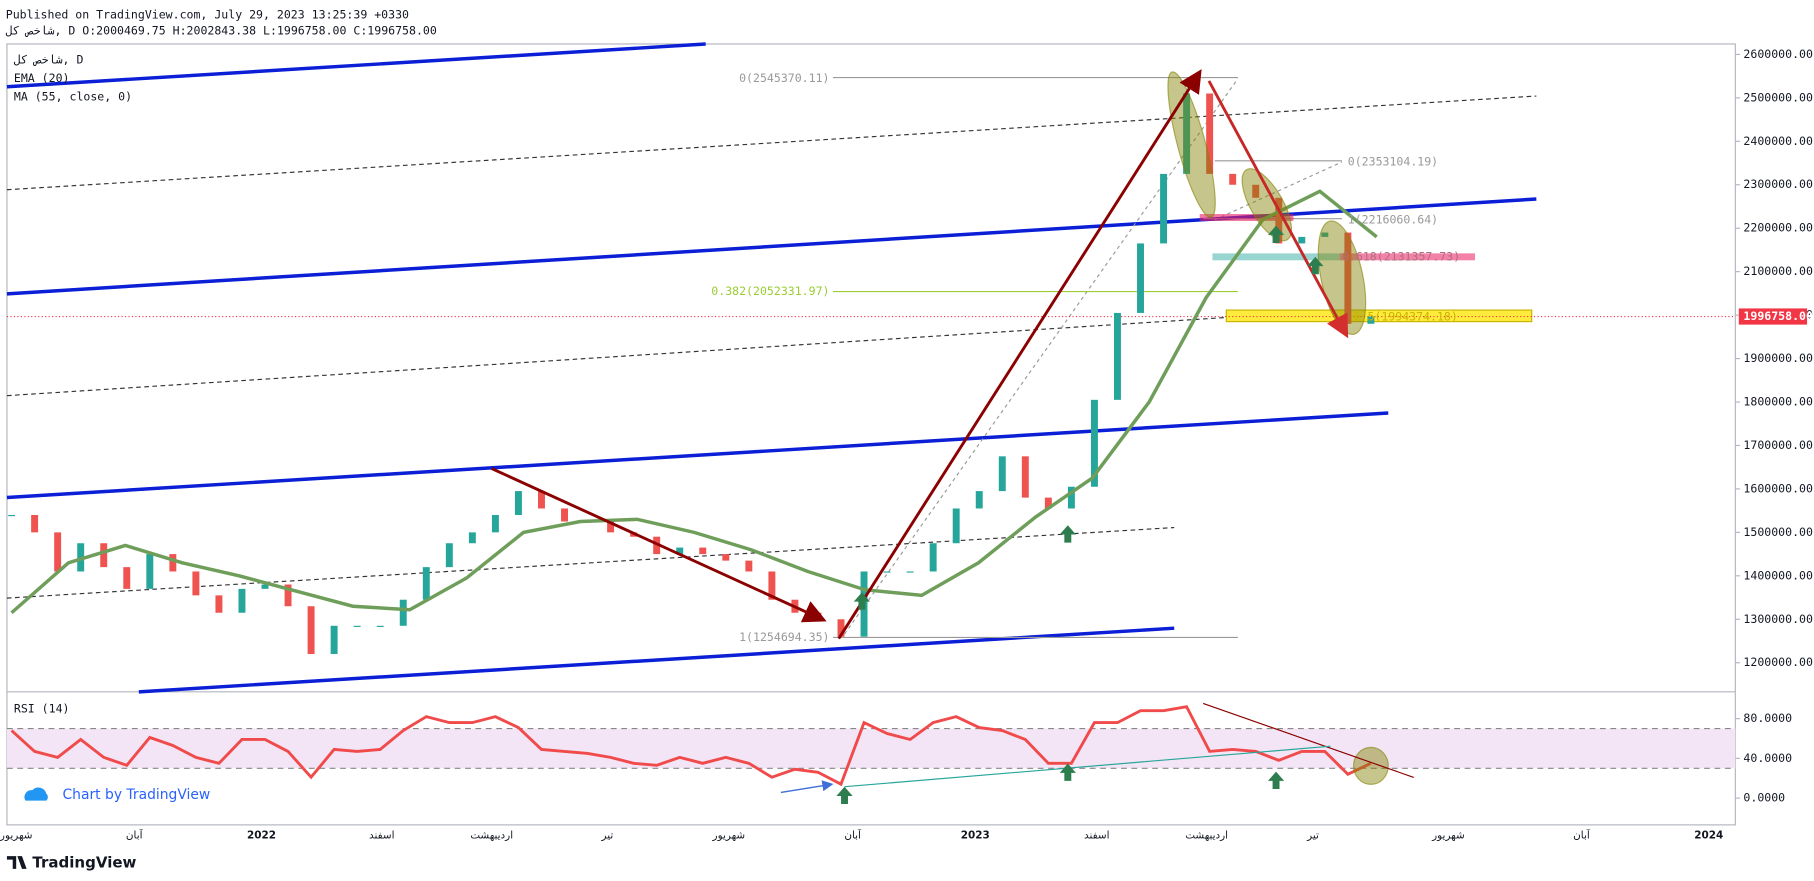 The width and height of the screenshot is (1814, 881). I want to click on y-tick-label: 1900000.00, so click(1778, 358).